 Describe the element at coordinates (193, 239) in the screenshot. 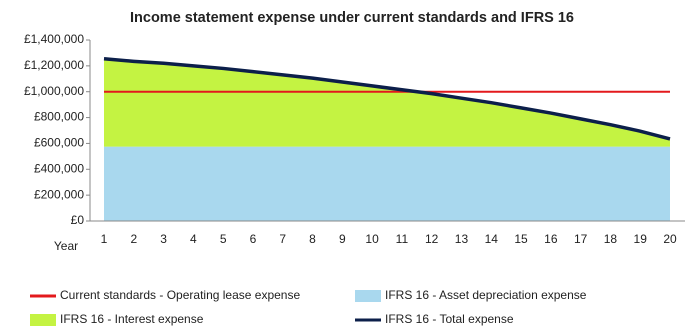

I see `x-tick-label: 4` at that location.